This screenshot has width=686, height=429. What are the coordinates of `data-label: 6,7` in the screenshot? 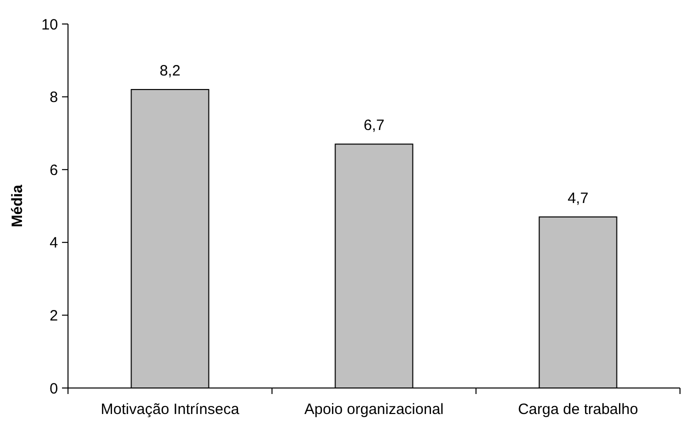 It's located at (374, 125).